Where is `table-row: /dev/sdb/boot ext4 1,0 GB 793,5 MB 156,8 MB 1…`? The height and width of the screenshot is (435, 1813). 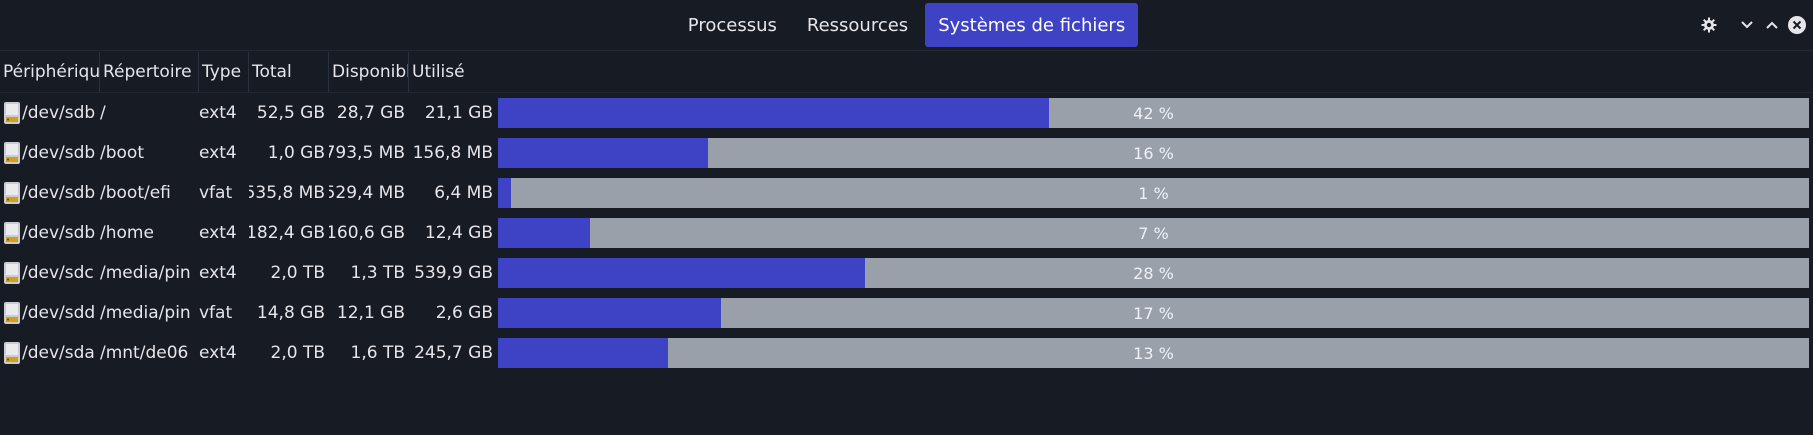 table-row: /dev/sdb/boot ext4 1,0 GB 793,5 MB 156,8 MB 1… is located at coordinates (906, 153).